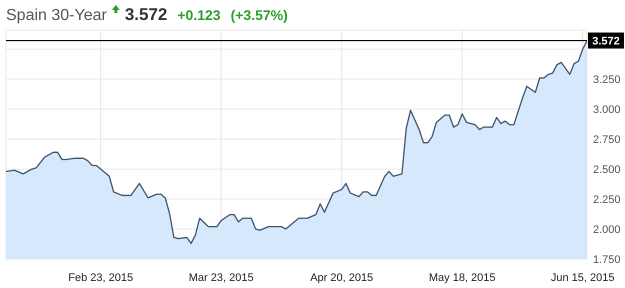  Describe the element at coordinates (607, 80) in the screenshot. I see `y-tick-label: 3.250` at that location.